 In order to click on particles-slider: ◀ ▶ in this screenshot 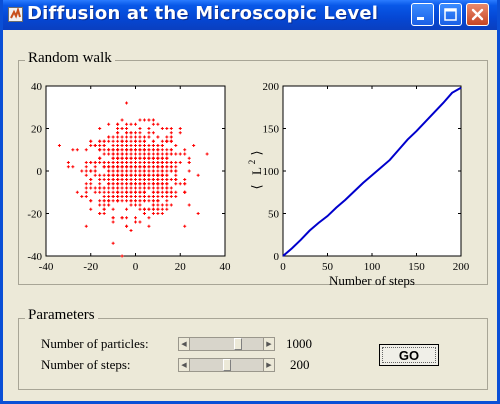, I will do `click(226, 344)`.